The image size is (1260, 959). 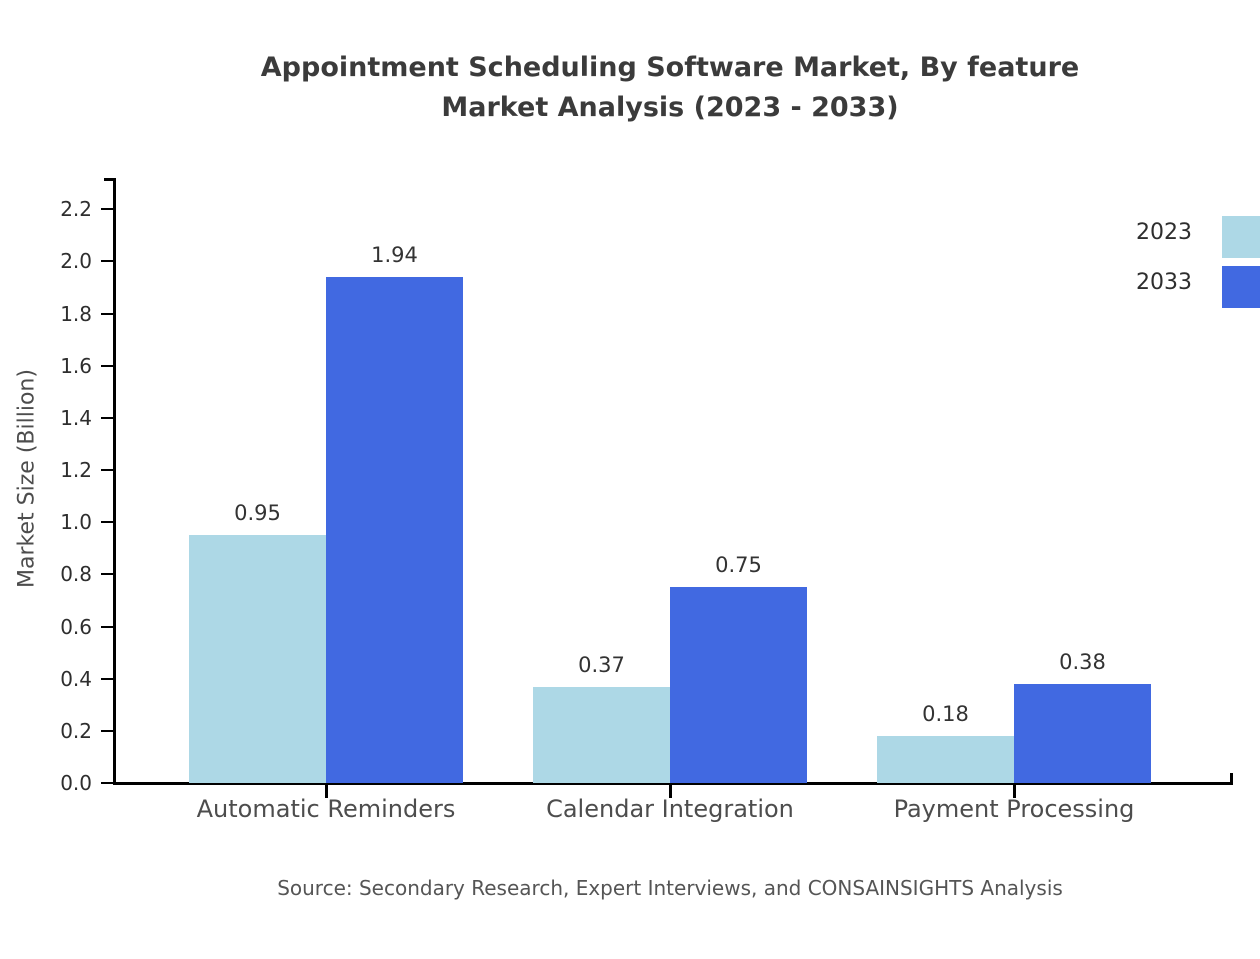 What do you see at coordinates (76, 417) in the screenshot?
I see `y-axis-tick-label: 1.4` at bounding box center [76, 417].